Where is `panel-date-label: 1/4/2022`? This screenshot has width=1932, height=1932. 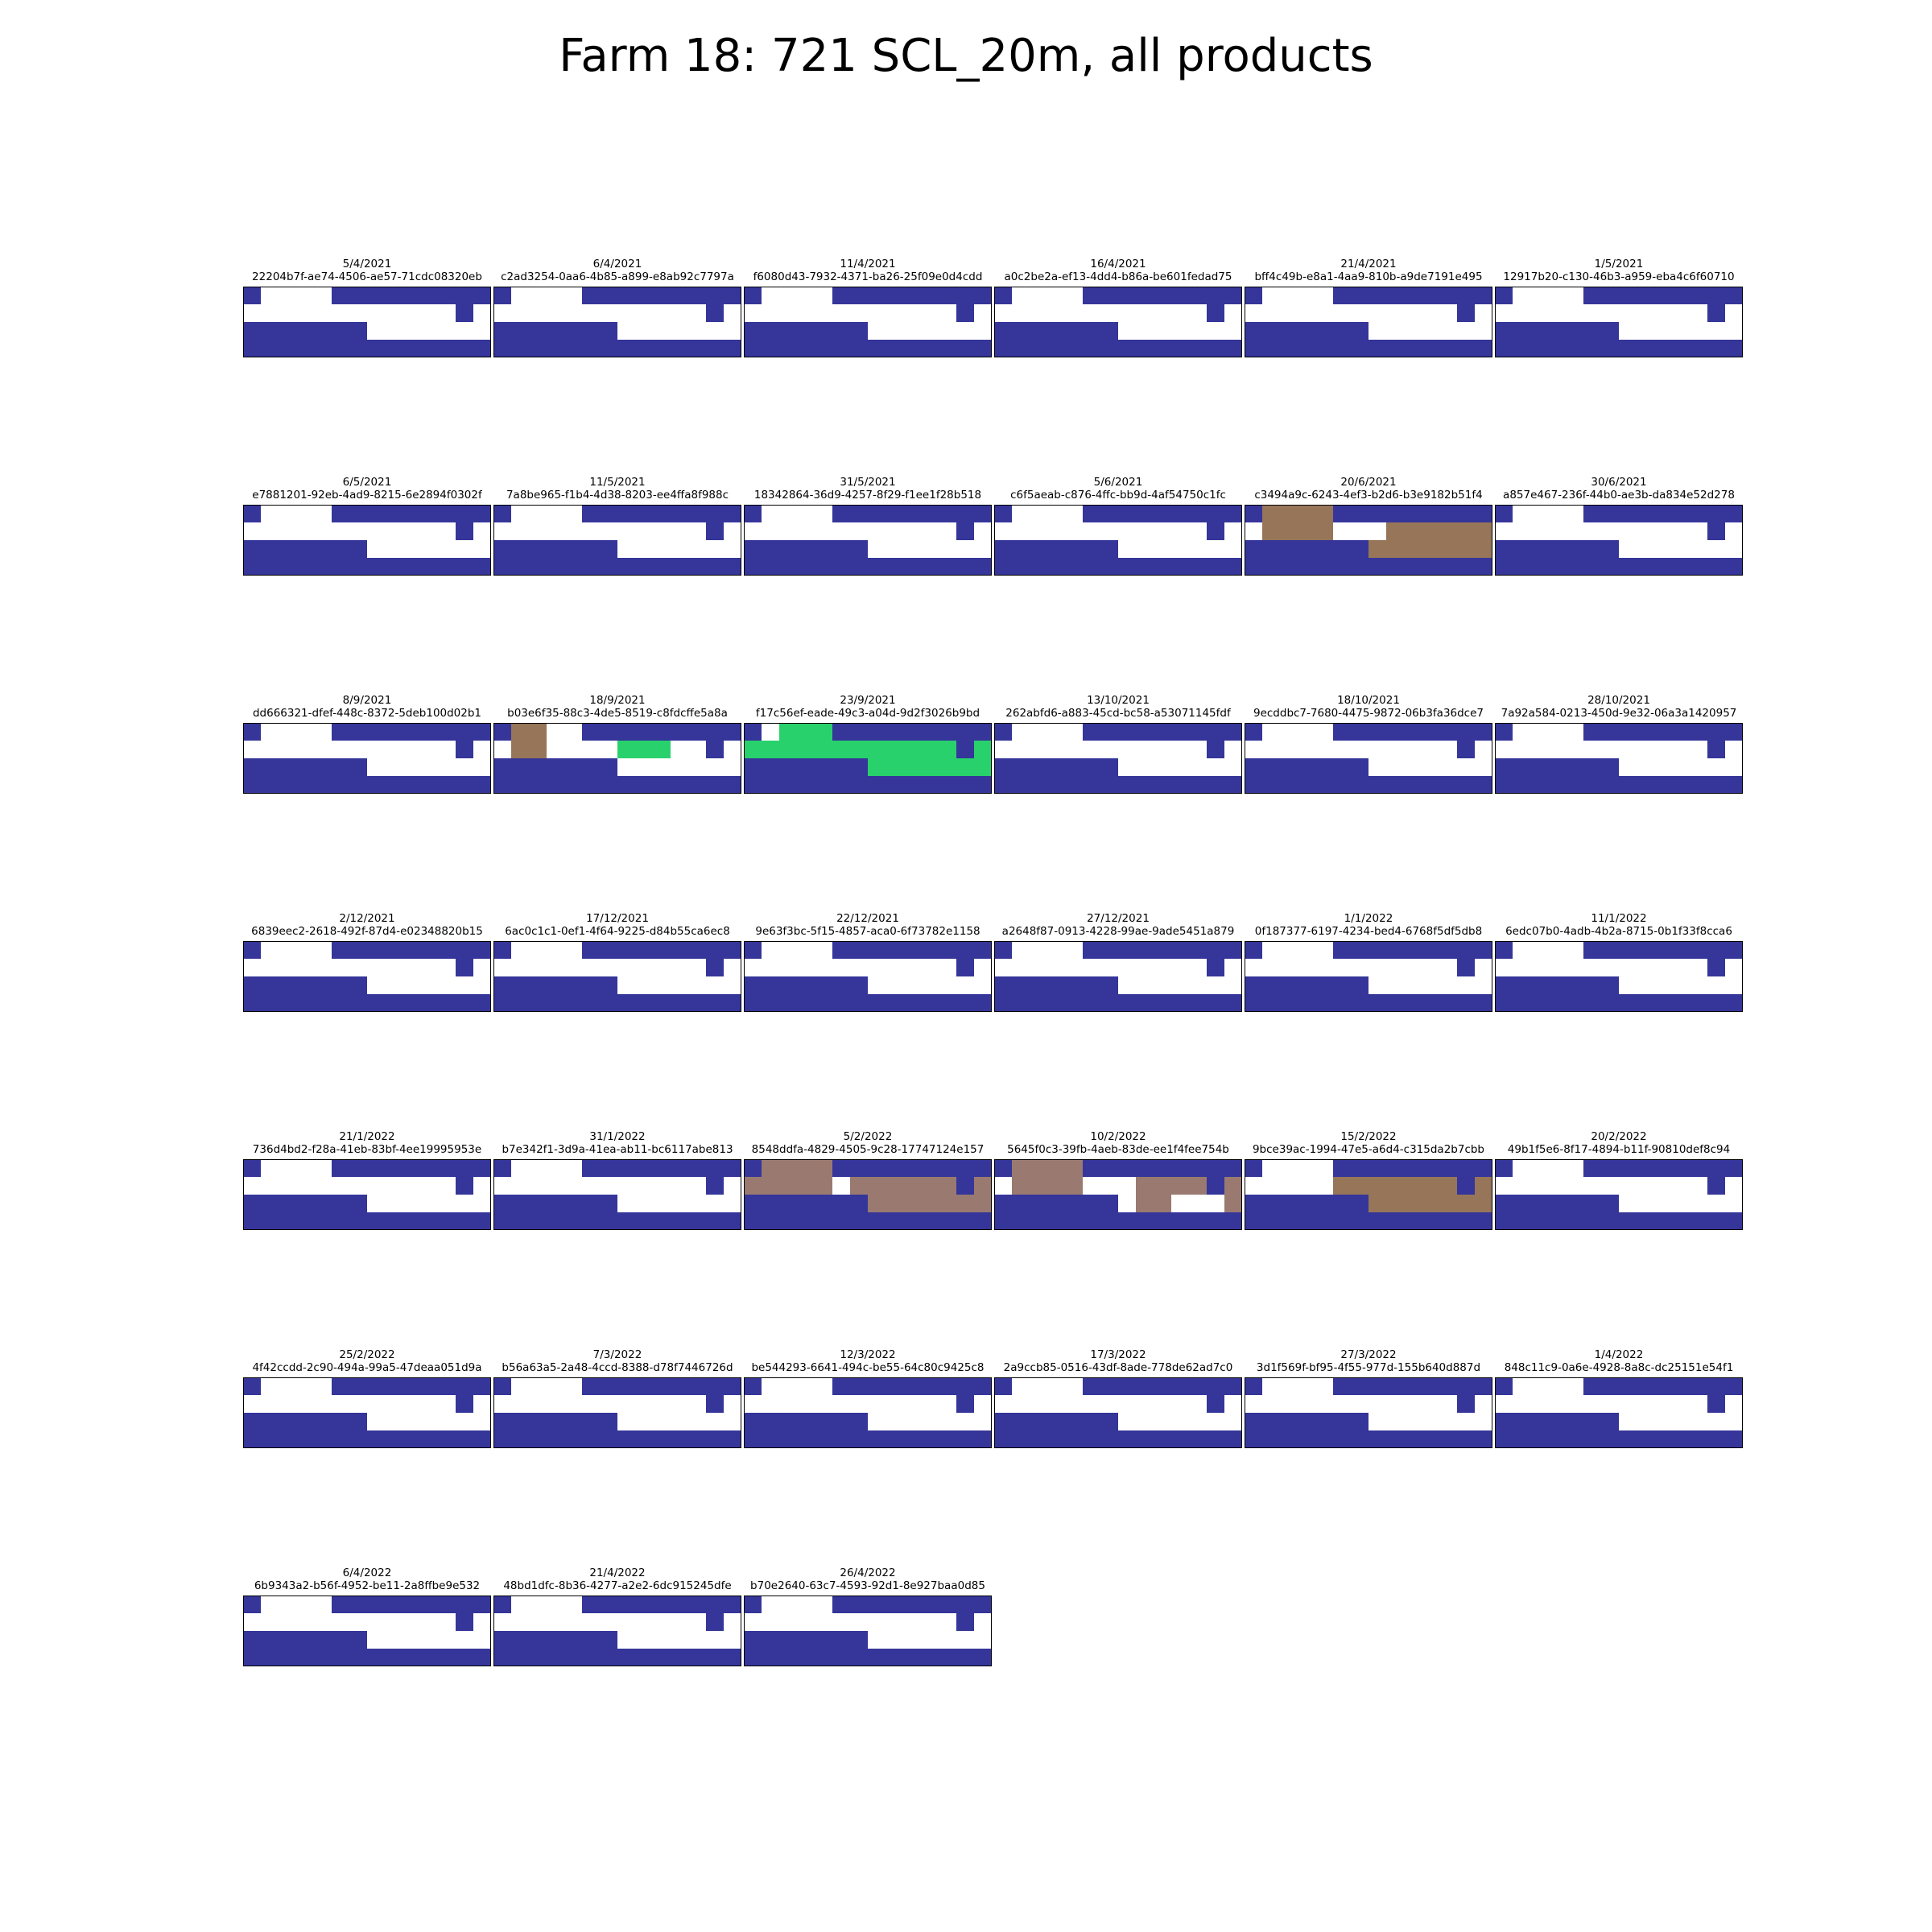 panel-date-label: 1/4/2022 is located at coordinates (1619, 1354).